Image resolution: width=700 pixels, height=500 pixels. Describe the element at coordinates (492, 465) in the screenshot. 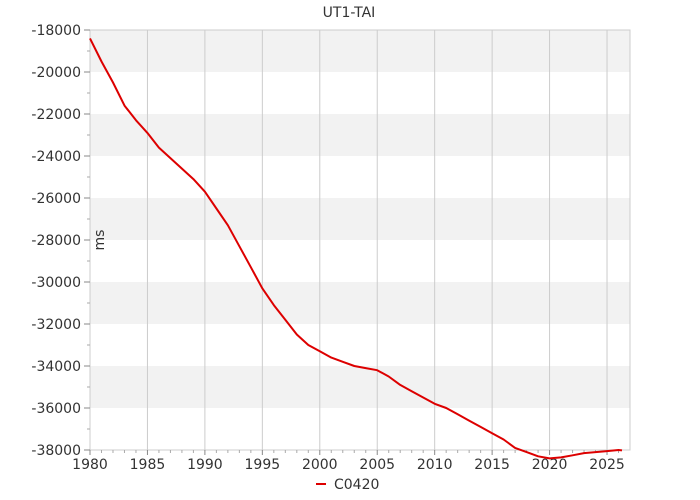

I see `x-tick-label: 2015` at that location.